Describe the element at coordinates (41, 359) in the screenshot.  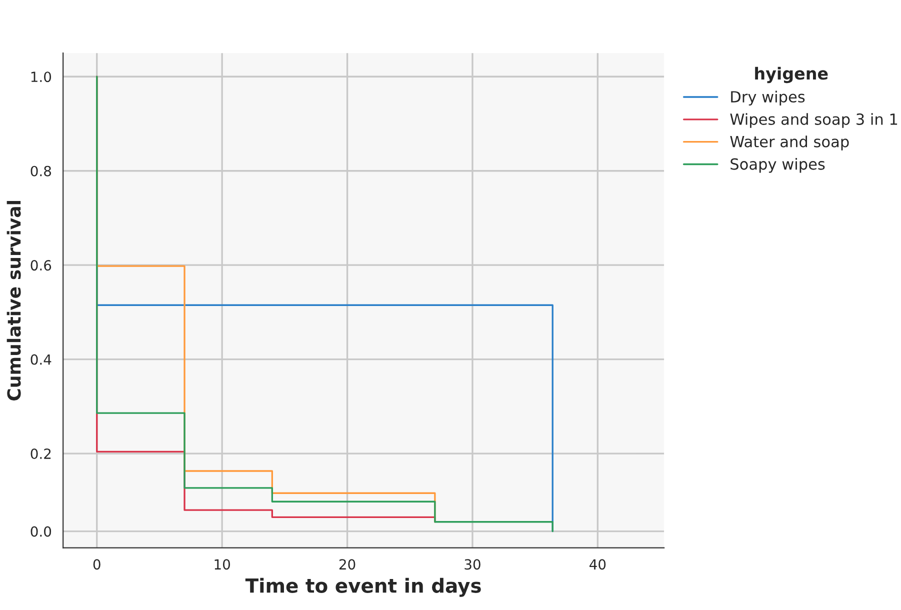
I see `y-tick-label: 0.4` at that location.